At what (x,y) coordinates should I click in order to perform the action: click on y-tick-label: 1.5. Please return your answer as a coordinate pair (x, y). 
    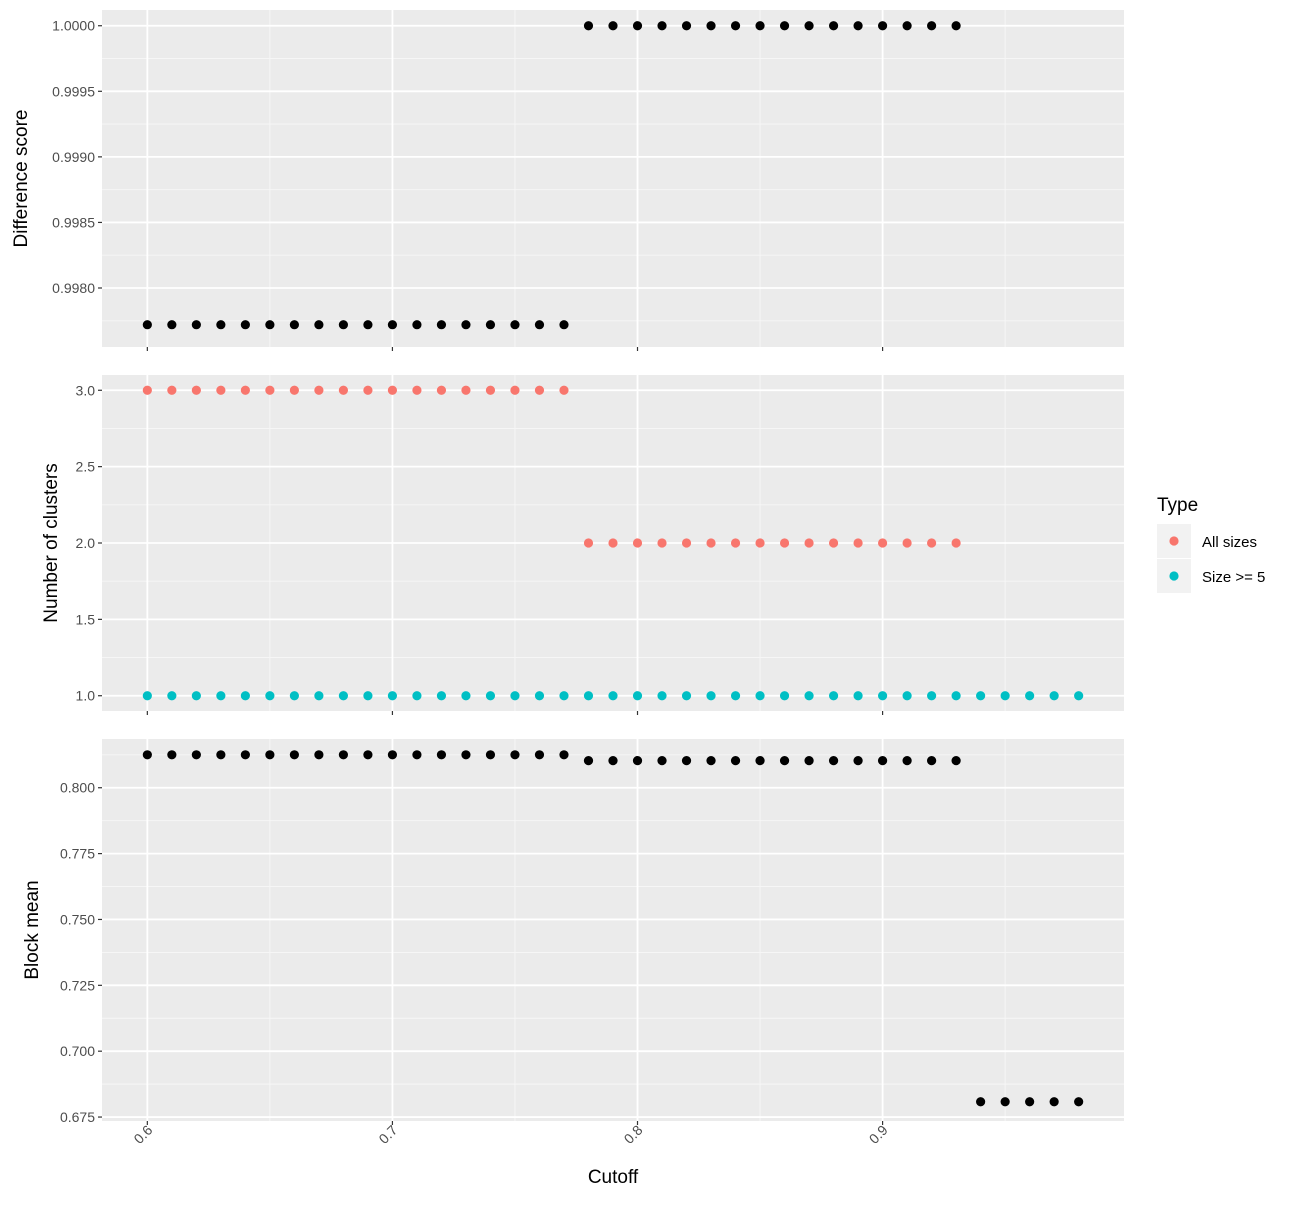
    Looking at the image, I should click on (86, 619).